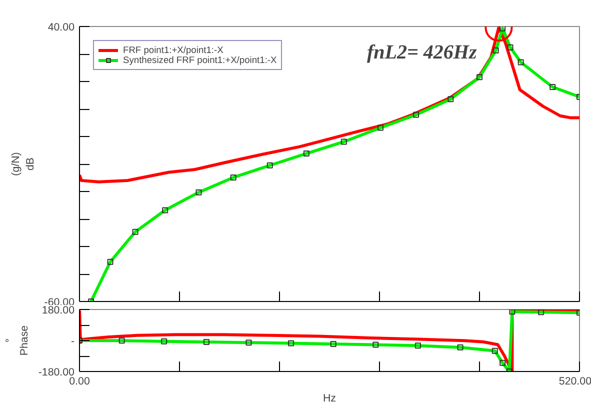  Describe the element at coordinates (200, 60) in the screenshot. I see `legend-label: Synthesized FRF point1:+X/point1:-X` at that location.